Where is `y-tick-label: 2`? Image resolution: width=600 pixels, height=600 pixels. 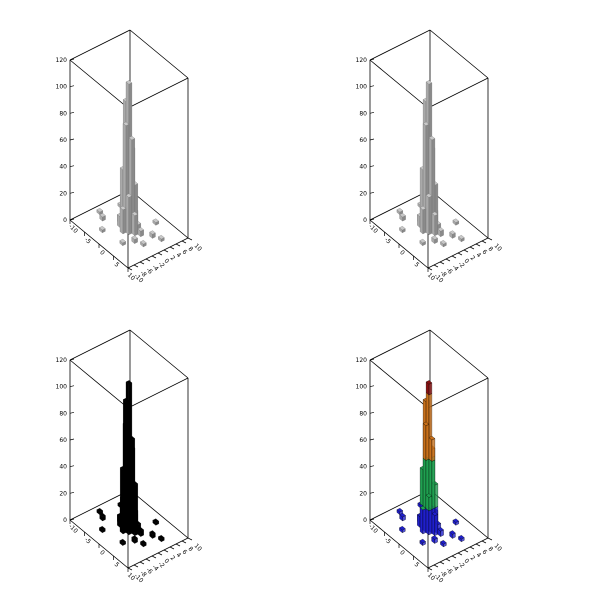 y-tick-label: 2 is located at coordinates (473, 558).